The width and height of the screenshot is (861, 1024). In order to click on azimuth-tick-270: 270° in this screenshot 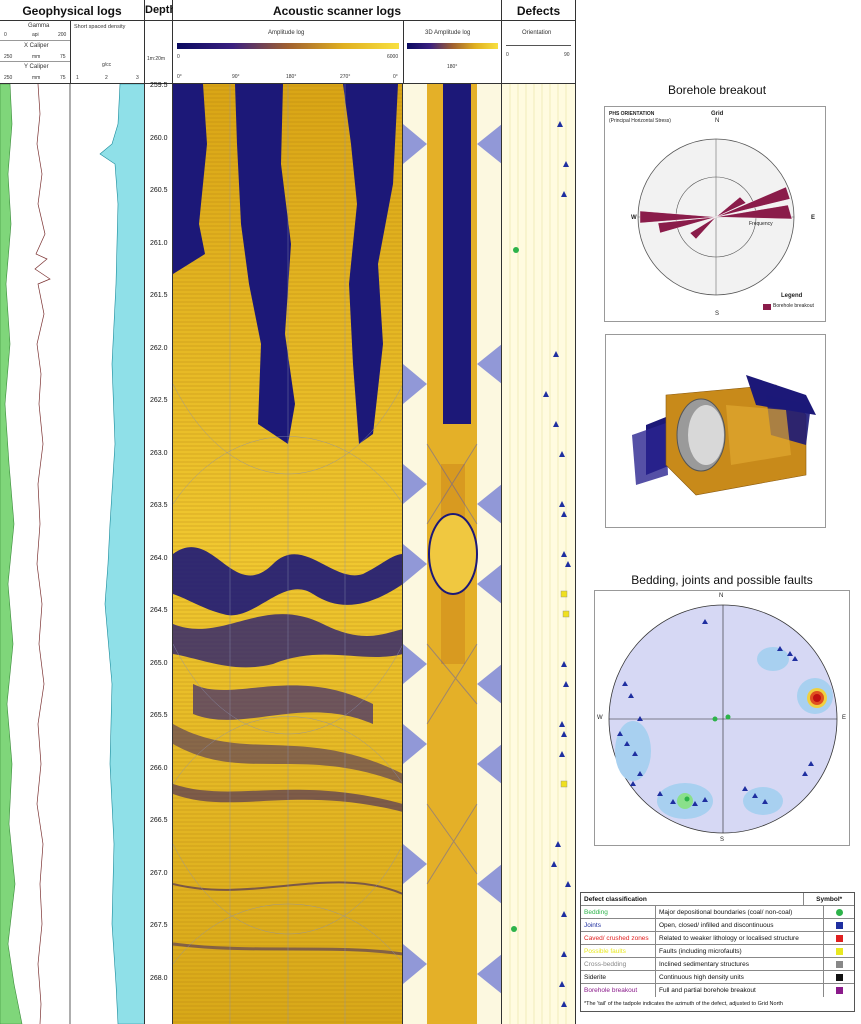, I will do `click(345, 77)`.